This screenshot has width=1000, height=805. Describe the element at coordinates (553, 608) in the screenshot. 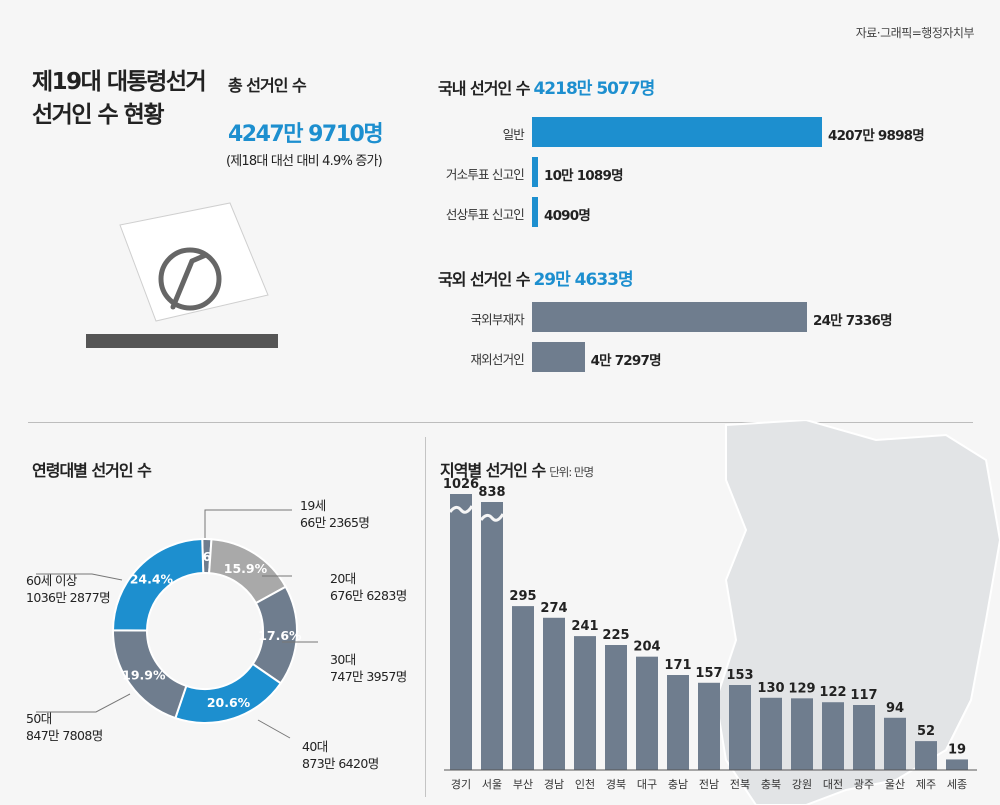

I see `region-value-label: 274` at that location.